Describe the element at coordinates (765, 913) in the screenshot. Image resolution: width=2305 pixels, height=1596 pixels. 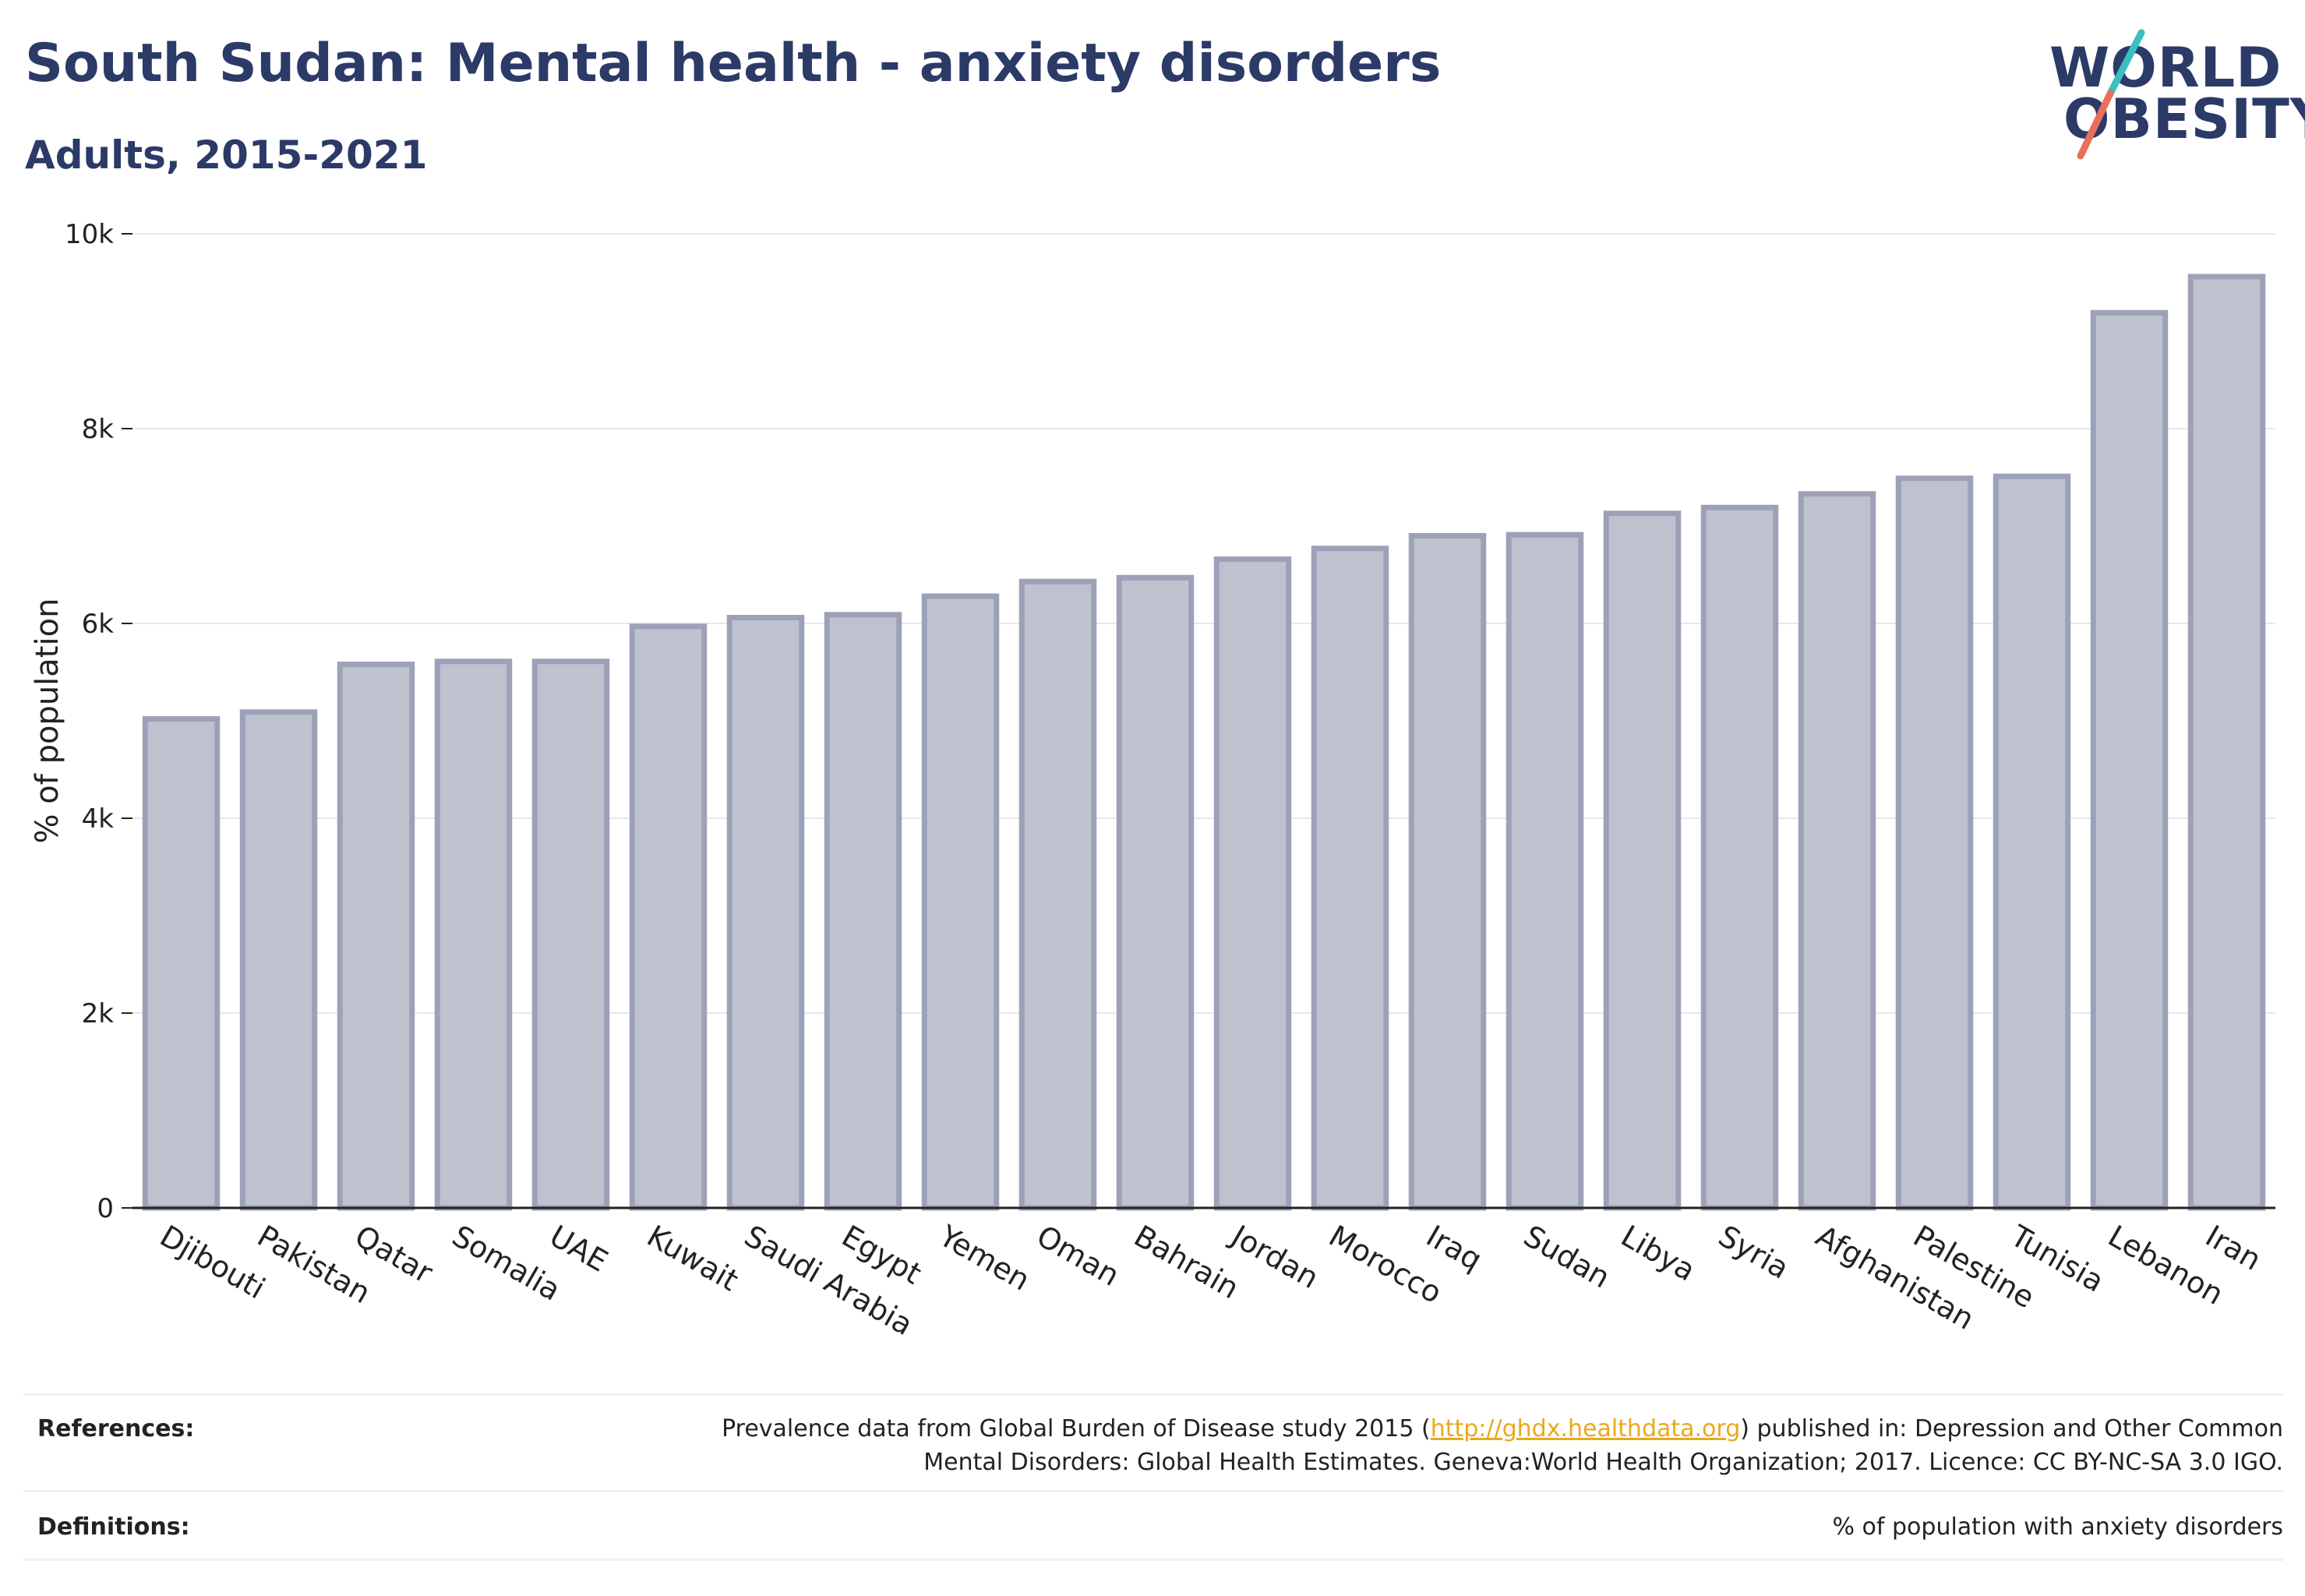
I see `bar-saudi-arabia` at that location.